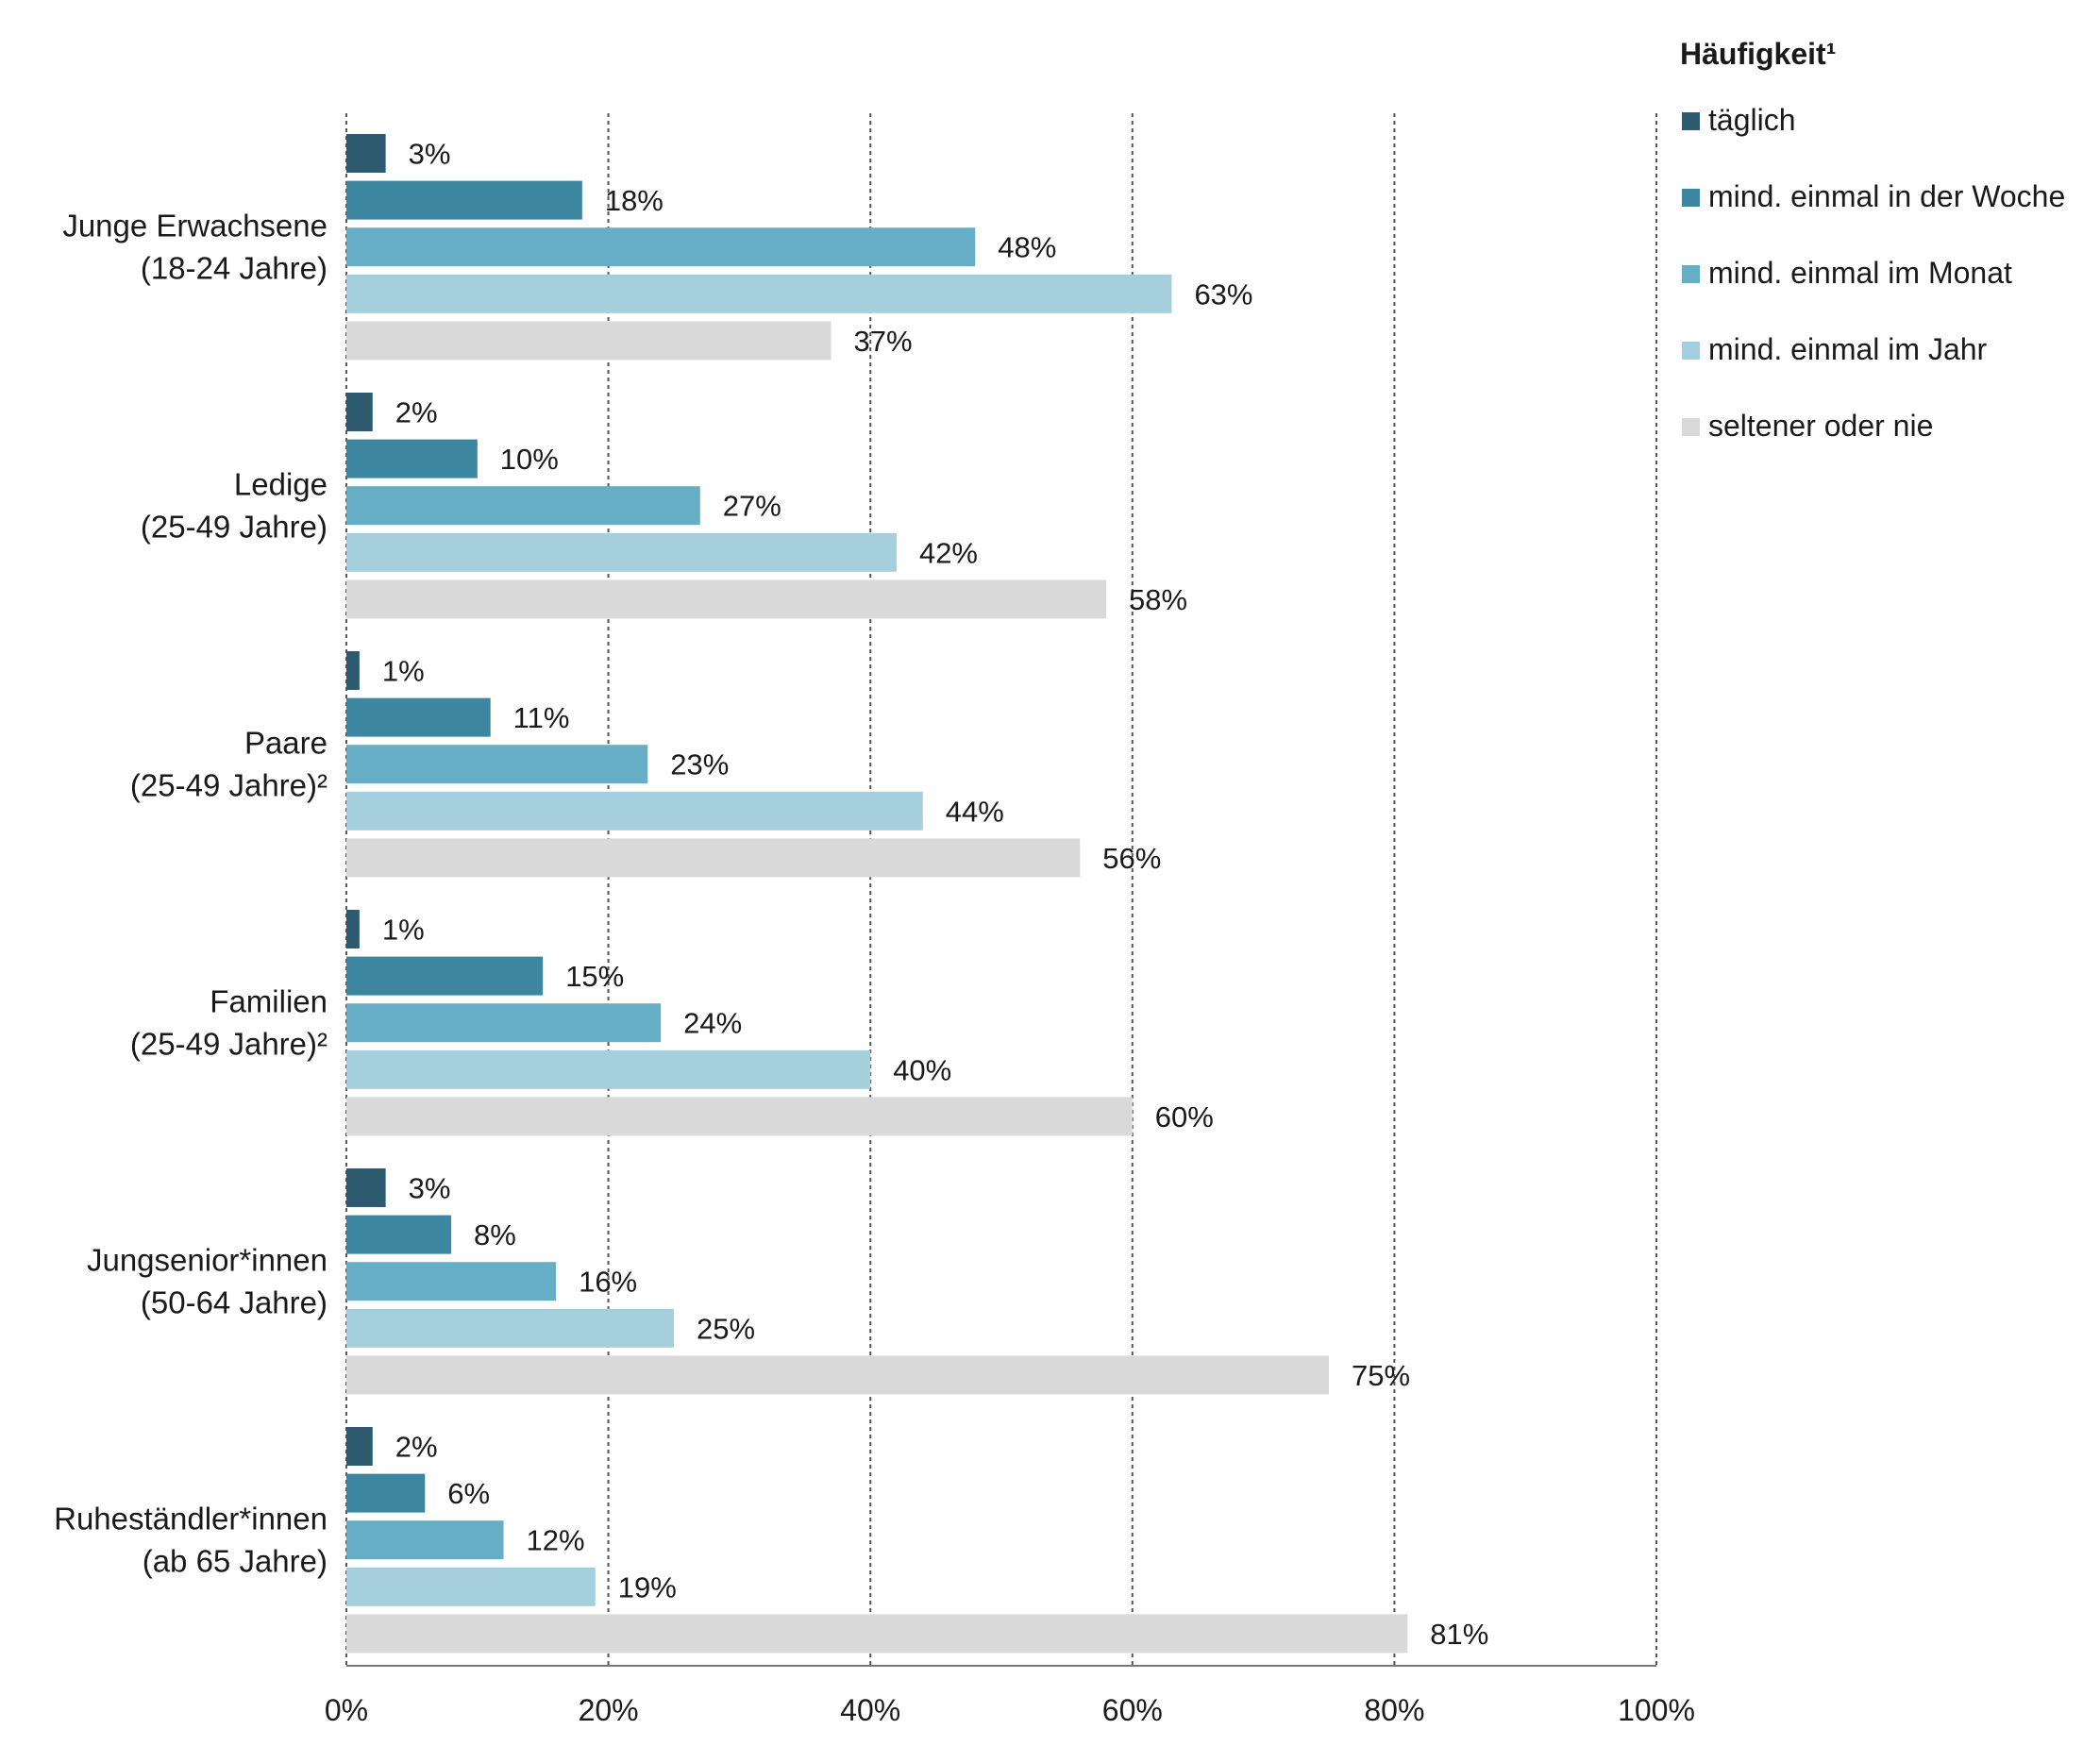  What do you see at coordinates (609, 1710) in the screenshot?
I see `x-tick-label-1: 20%` at bounding box center [609, 1710].